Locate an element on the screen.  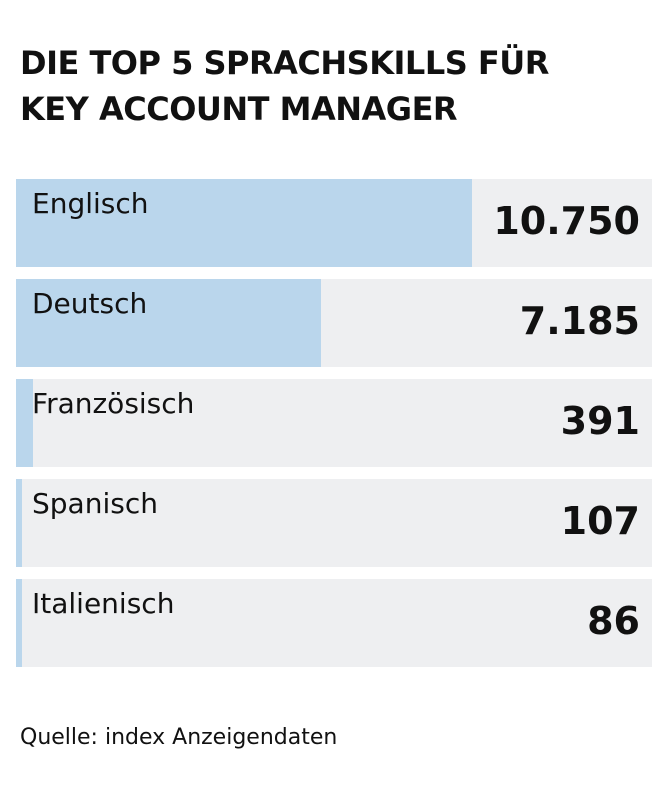
value-label: 107 is located at coordinates (600, 521).